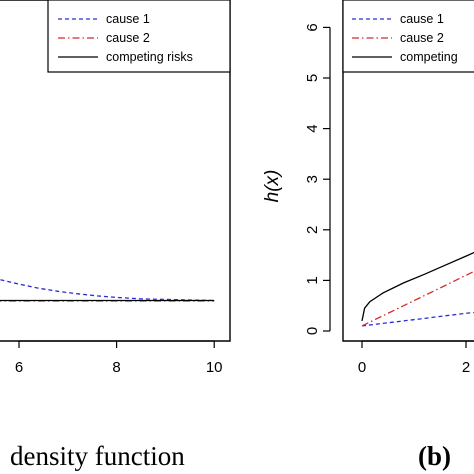 The height and width of the screenshot is (474, 474). What do you see at coordinates (312, 280) in the screenshot?
I see `right-y-tick-label: 1` at bounding box center [312, 280].